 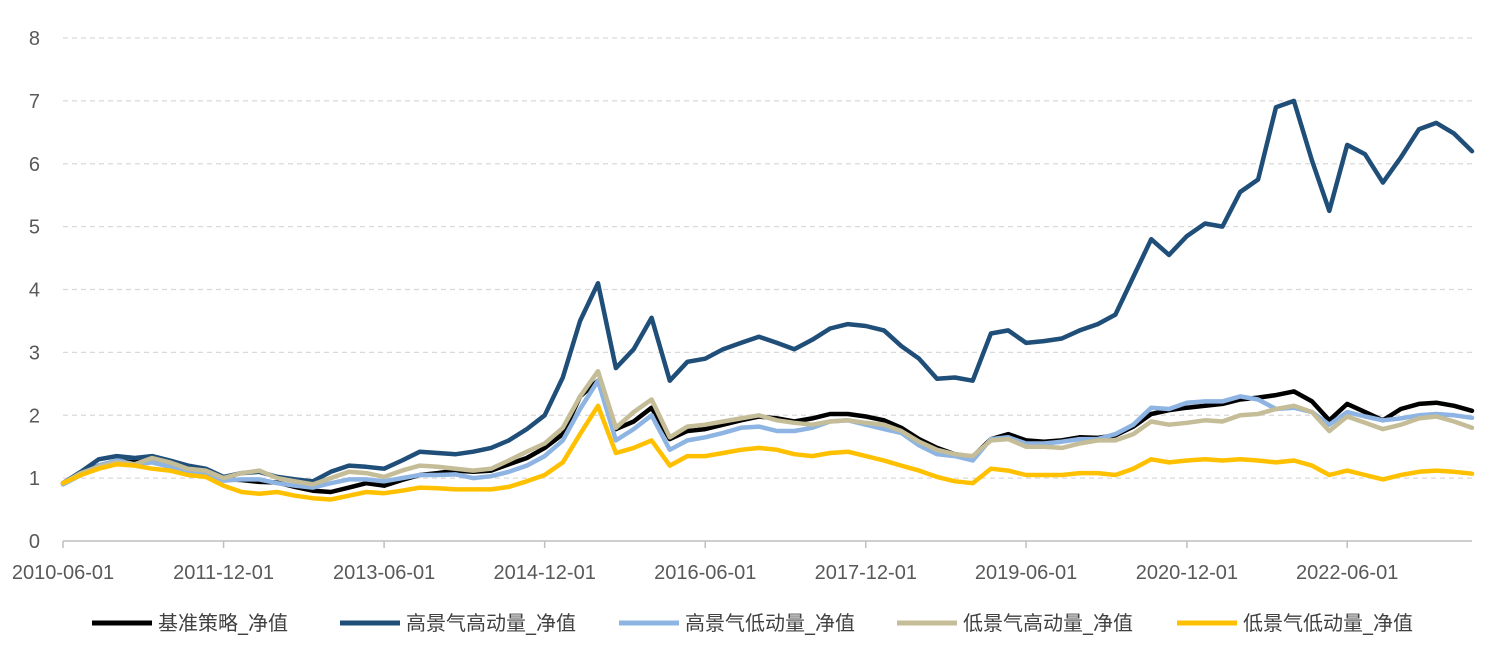 I want to click on x-tick-label: 2016-06-01, so click(x=705, y=573).